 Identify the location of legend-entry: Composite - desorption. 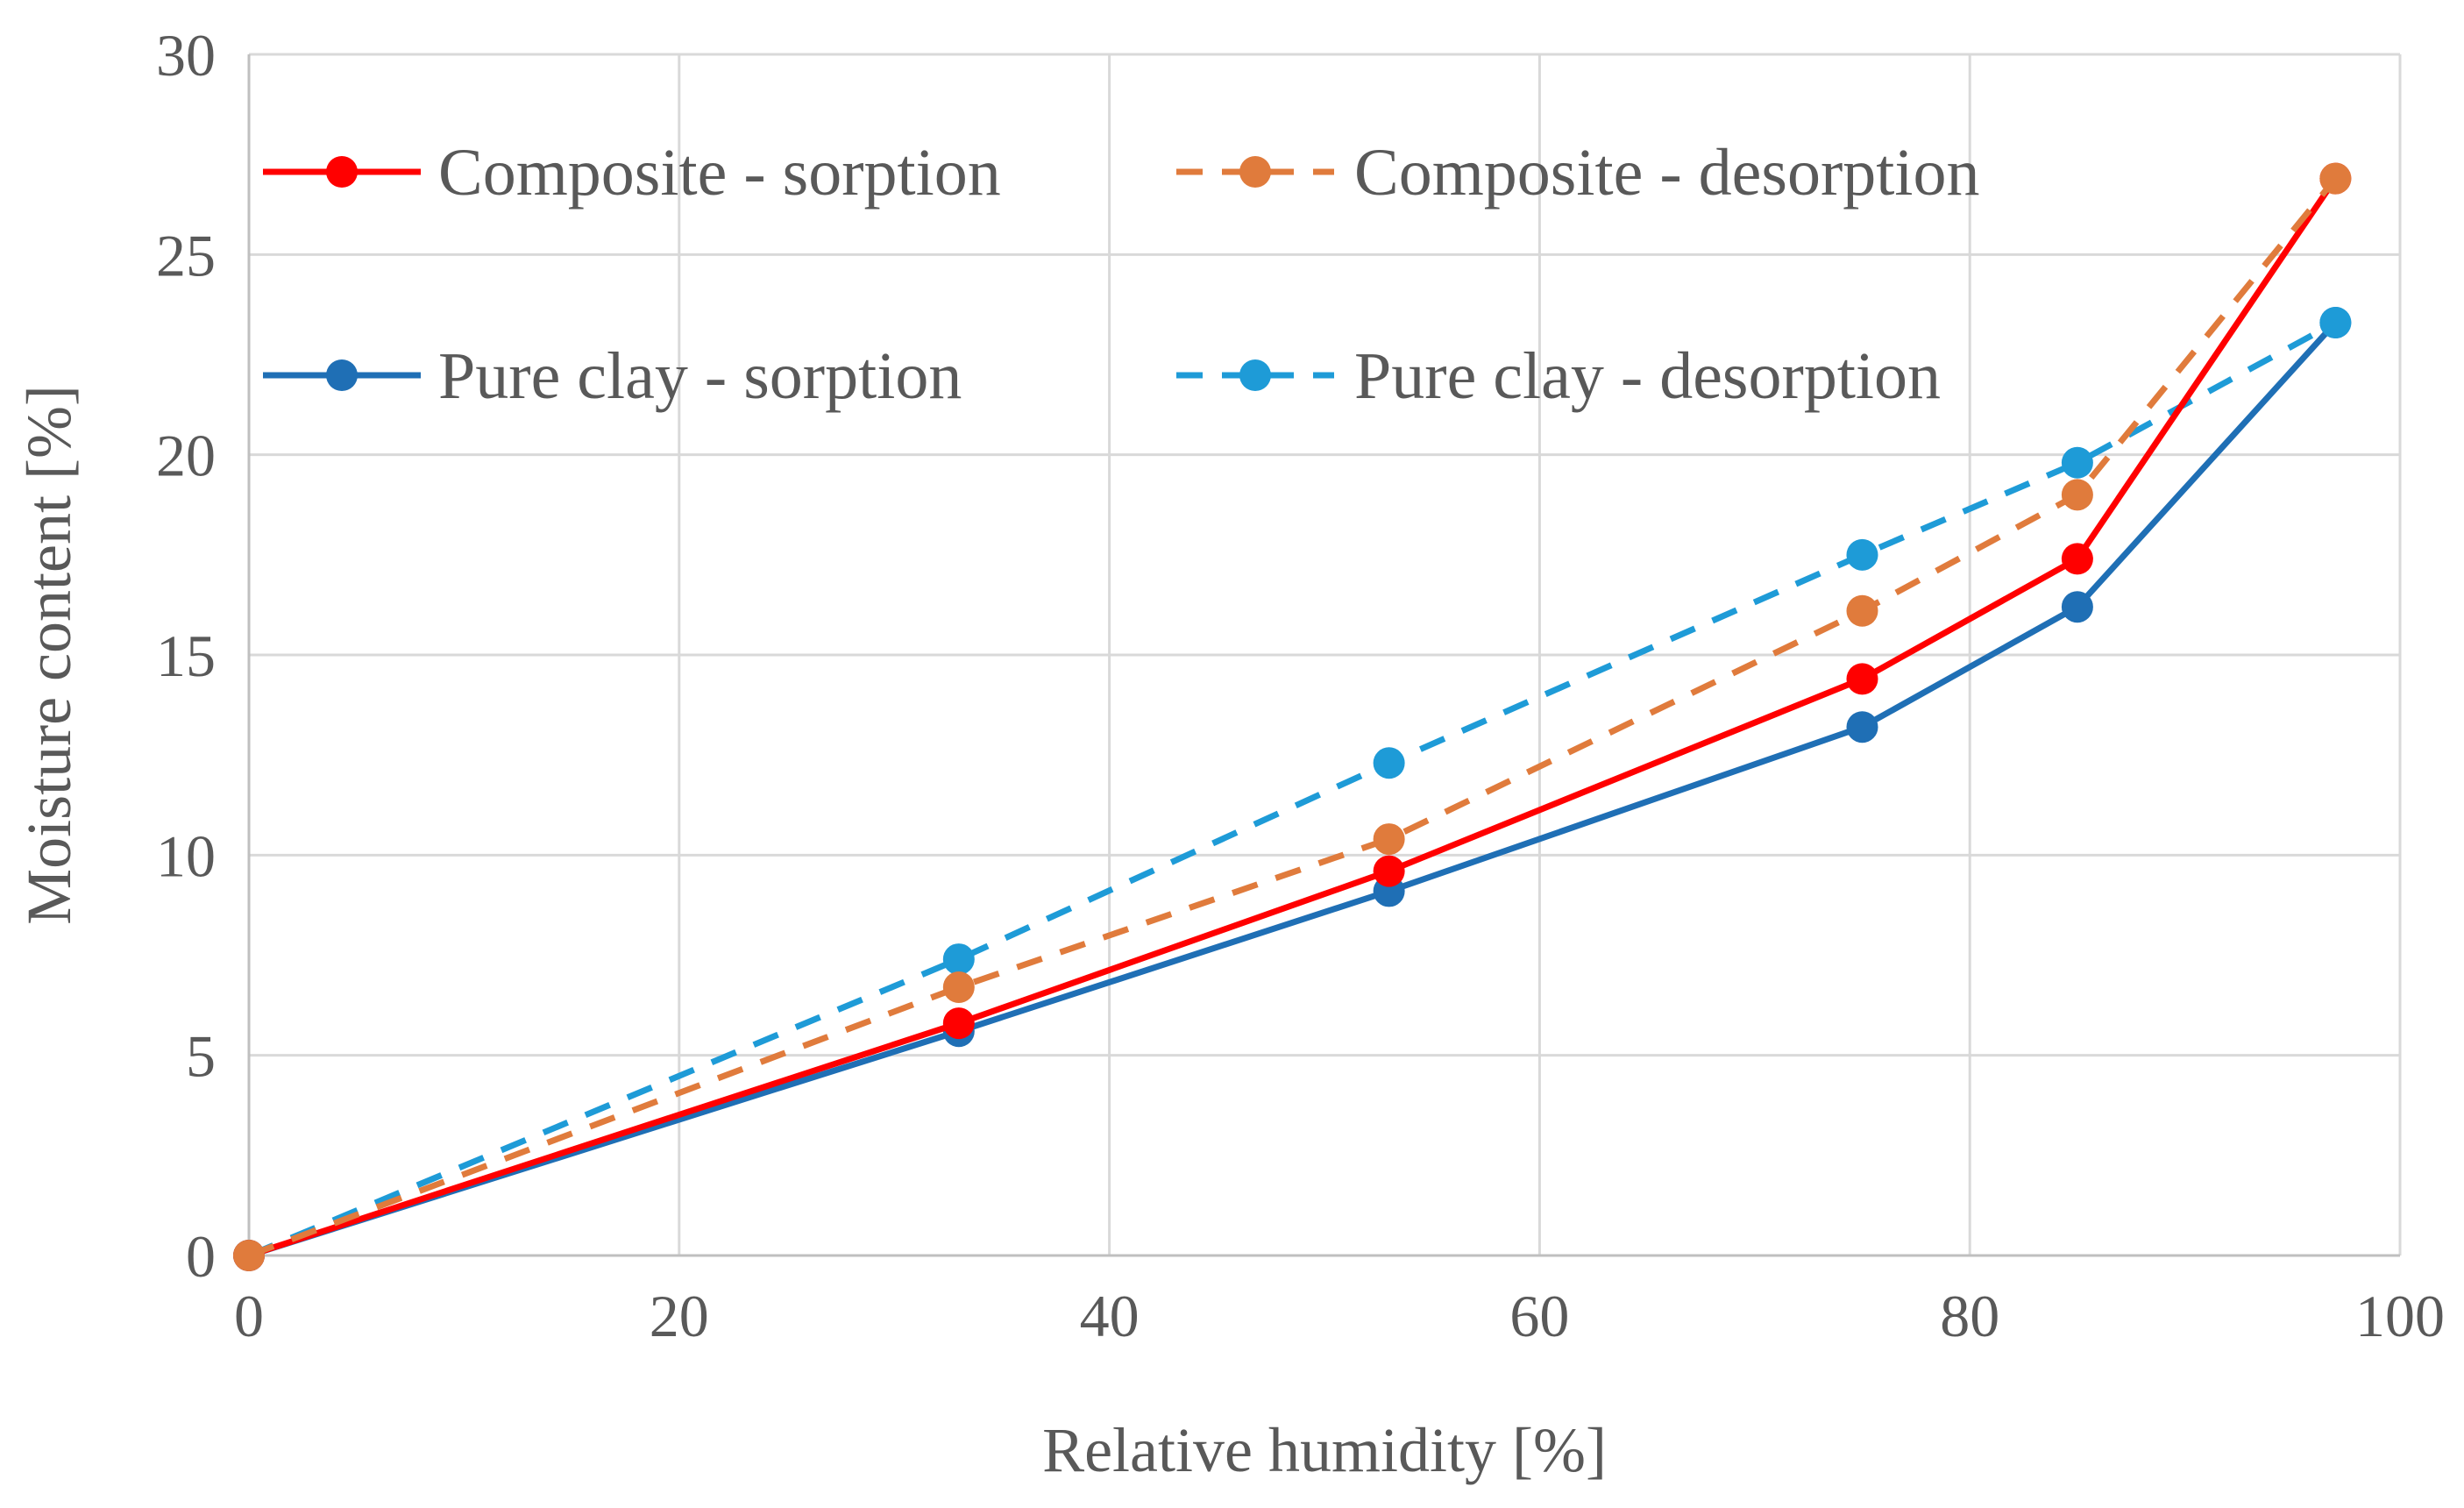
(1578, 173).